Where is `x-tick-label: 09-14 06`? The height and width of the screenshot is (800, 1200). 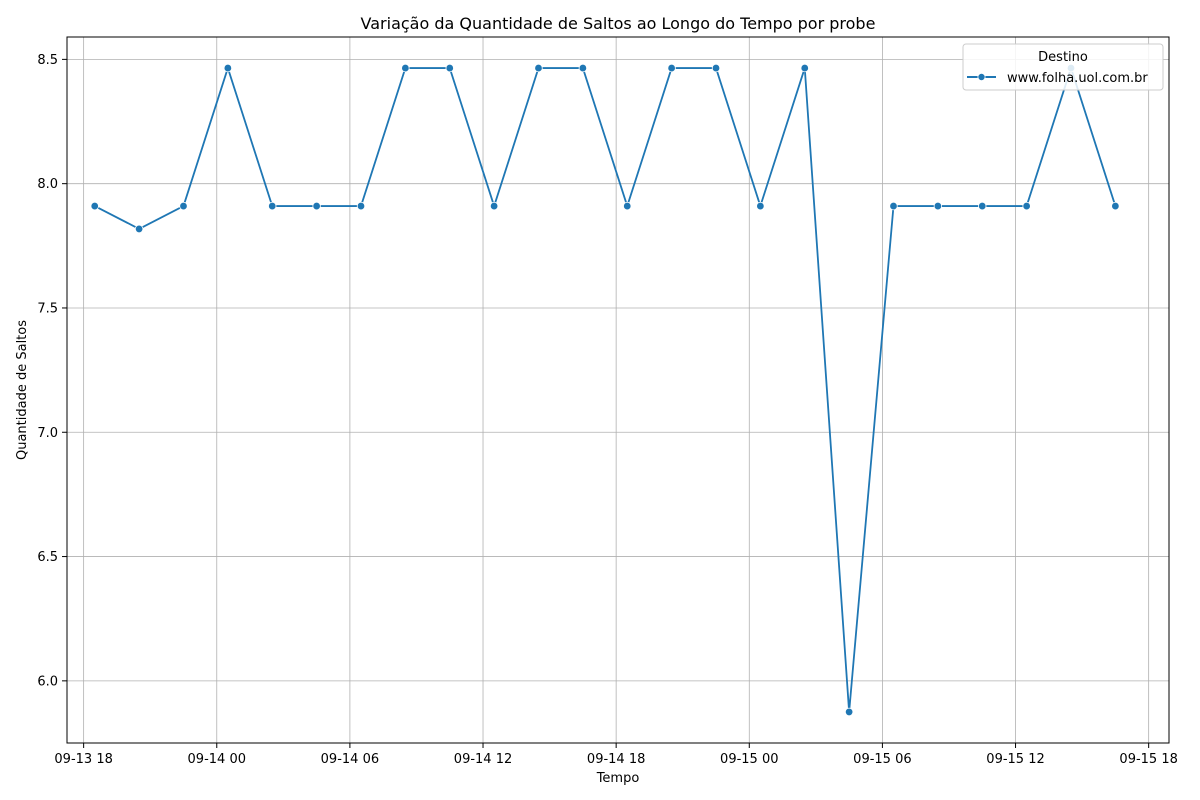
x-tick-label: 09-14 06 is located at coordinates (350, 759).